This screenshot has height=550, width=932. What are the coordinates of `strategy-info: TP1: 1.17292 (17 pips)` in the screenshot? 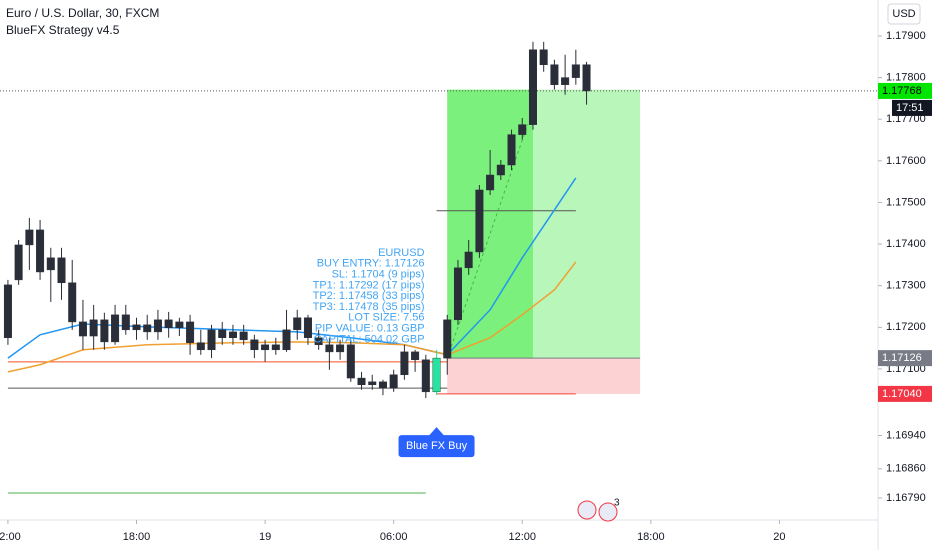 It's located at (369, 285).